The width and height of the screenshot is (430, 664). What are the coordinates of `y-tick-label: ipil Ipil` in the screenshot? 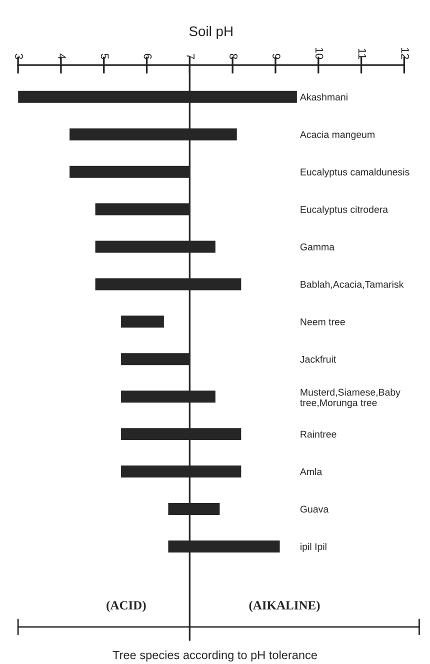 It's located at (313, 547).